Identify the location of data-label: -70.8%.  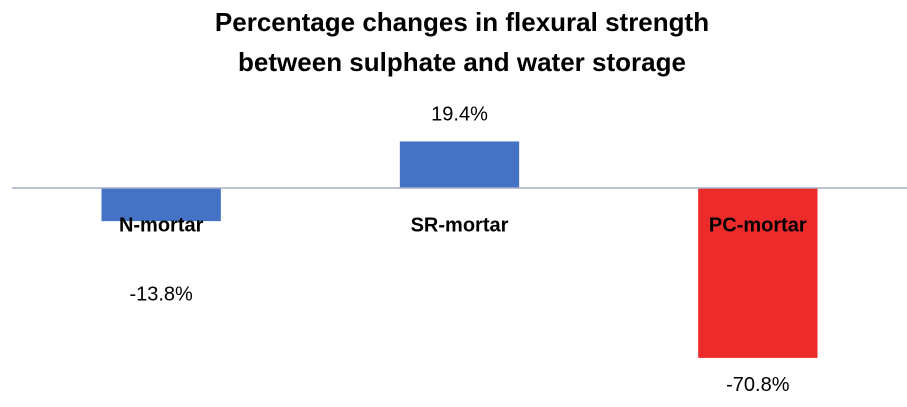
(758, 385).